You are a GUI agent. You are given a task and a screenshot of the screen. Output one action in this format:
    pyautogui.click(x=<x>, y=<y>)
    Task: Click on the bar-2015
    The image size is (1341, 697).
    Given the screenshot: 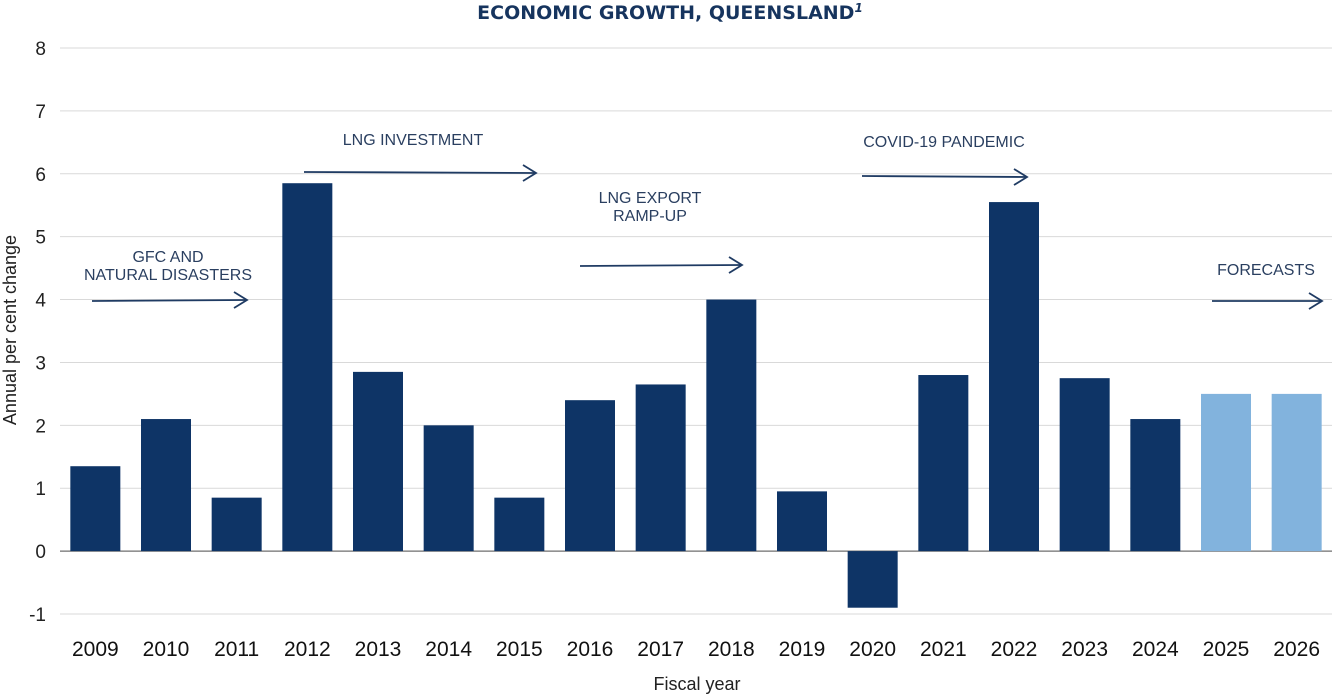 What is the action you would take?
    pyautogui.click(x=519, y=524)
    